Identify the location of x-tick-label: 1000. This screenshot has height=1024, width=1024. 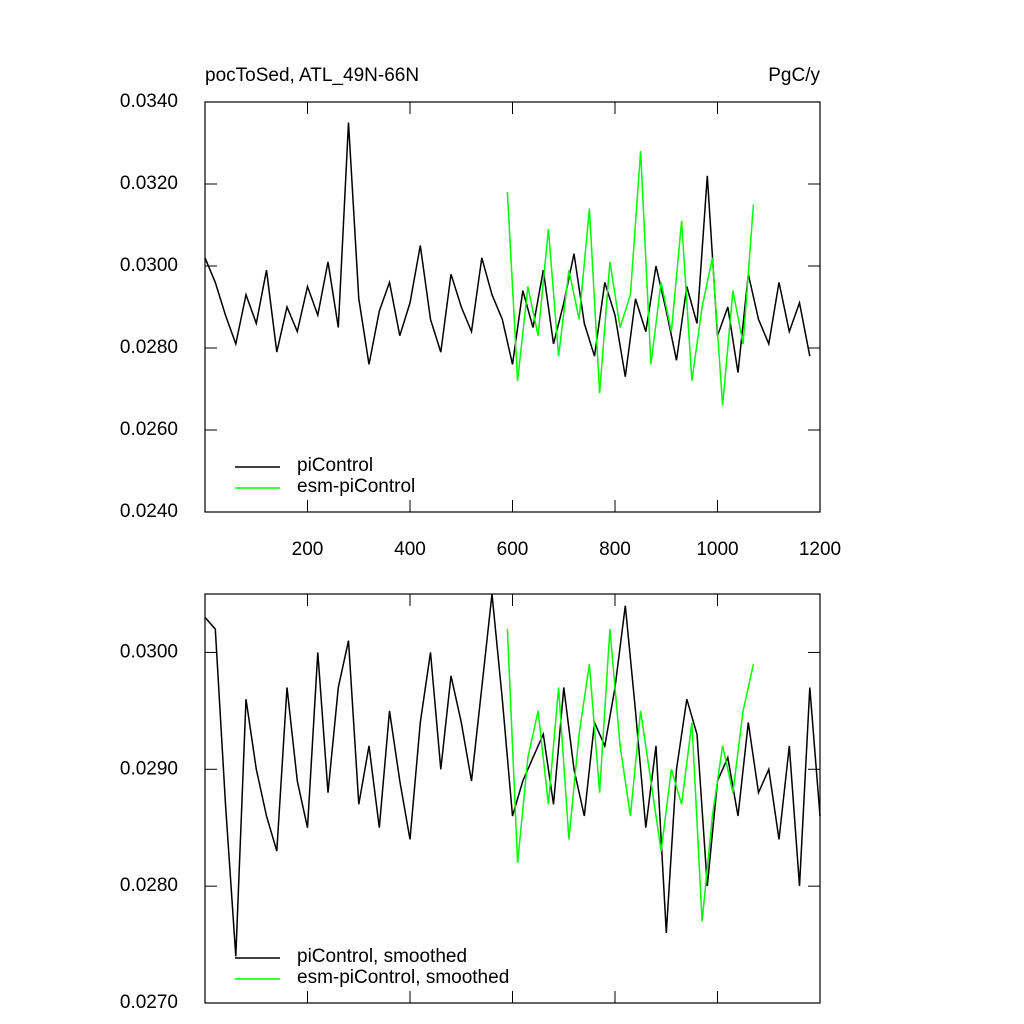
(717, 549).